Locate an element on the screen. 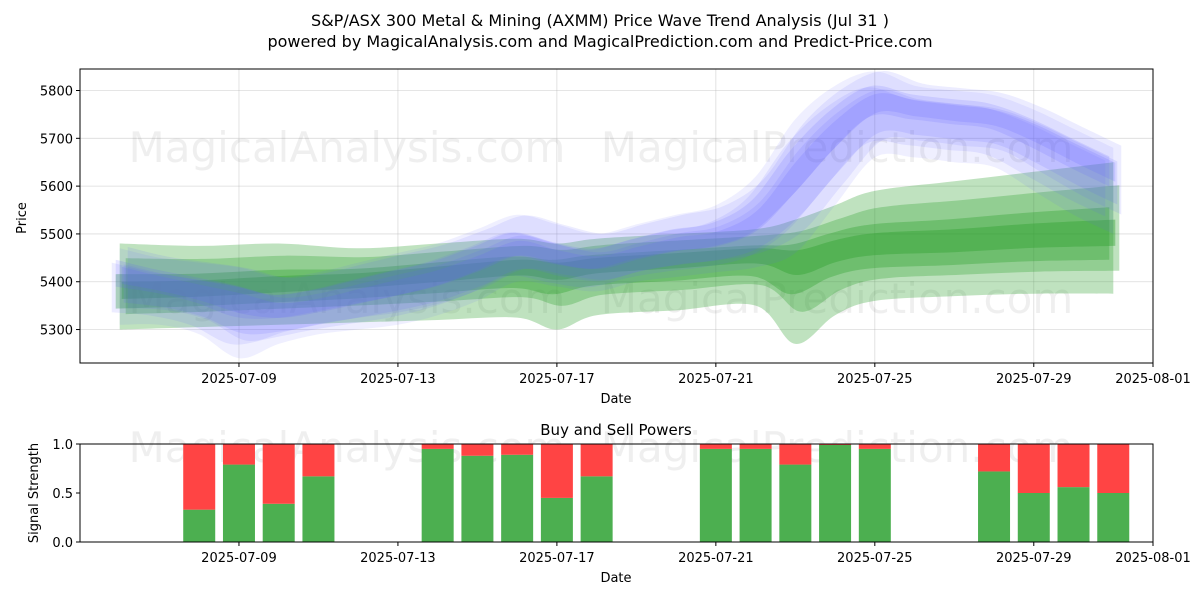  signal-x-tick-label: 2025-07-25 is located at coordinates (875, 558).